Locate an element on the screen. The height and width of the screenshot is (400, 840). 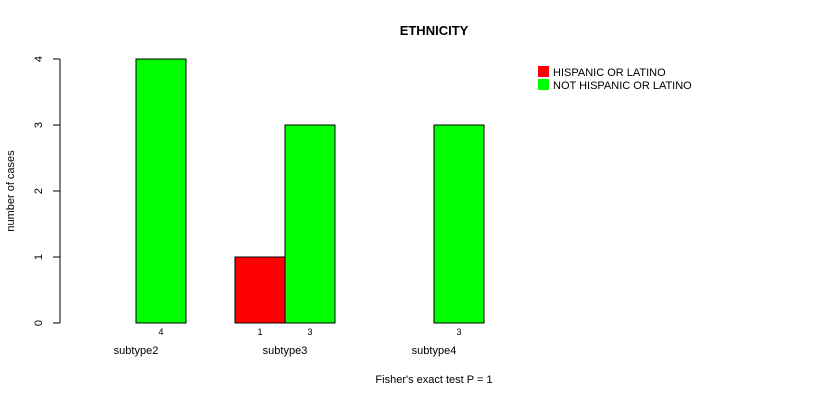
y-tick-label: 2 is located at coordinates (39, 191).